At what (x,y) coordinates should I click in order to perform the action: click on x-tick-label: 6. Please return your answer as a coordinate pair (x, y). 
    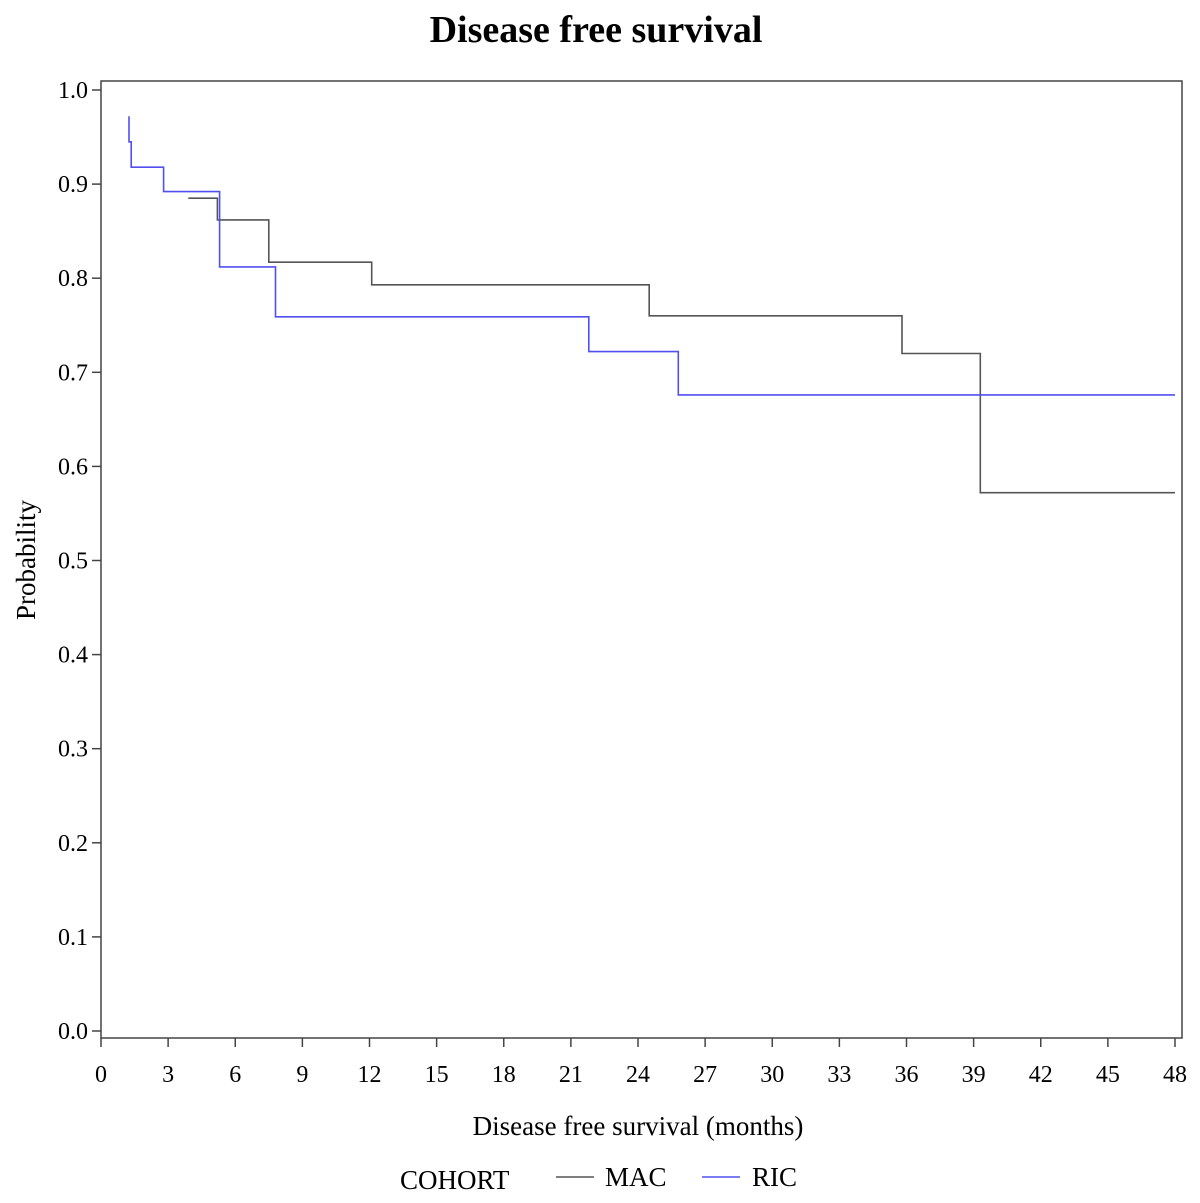
    Looking at the image, I should click on (235, 1075).